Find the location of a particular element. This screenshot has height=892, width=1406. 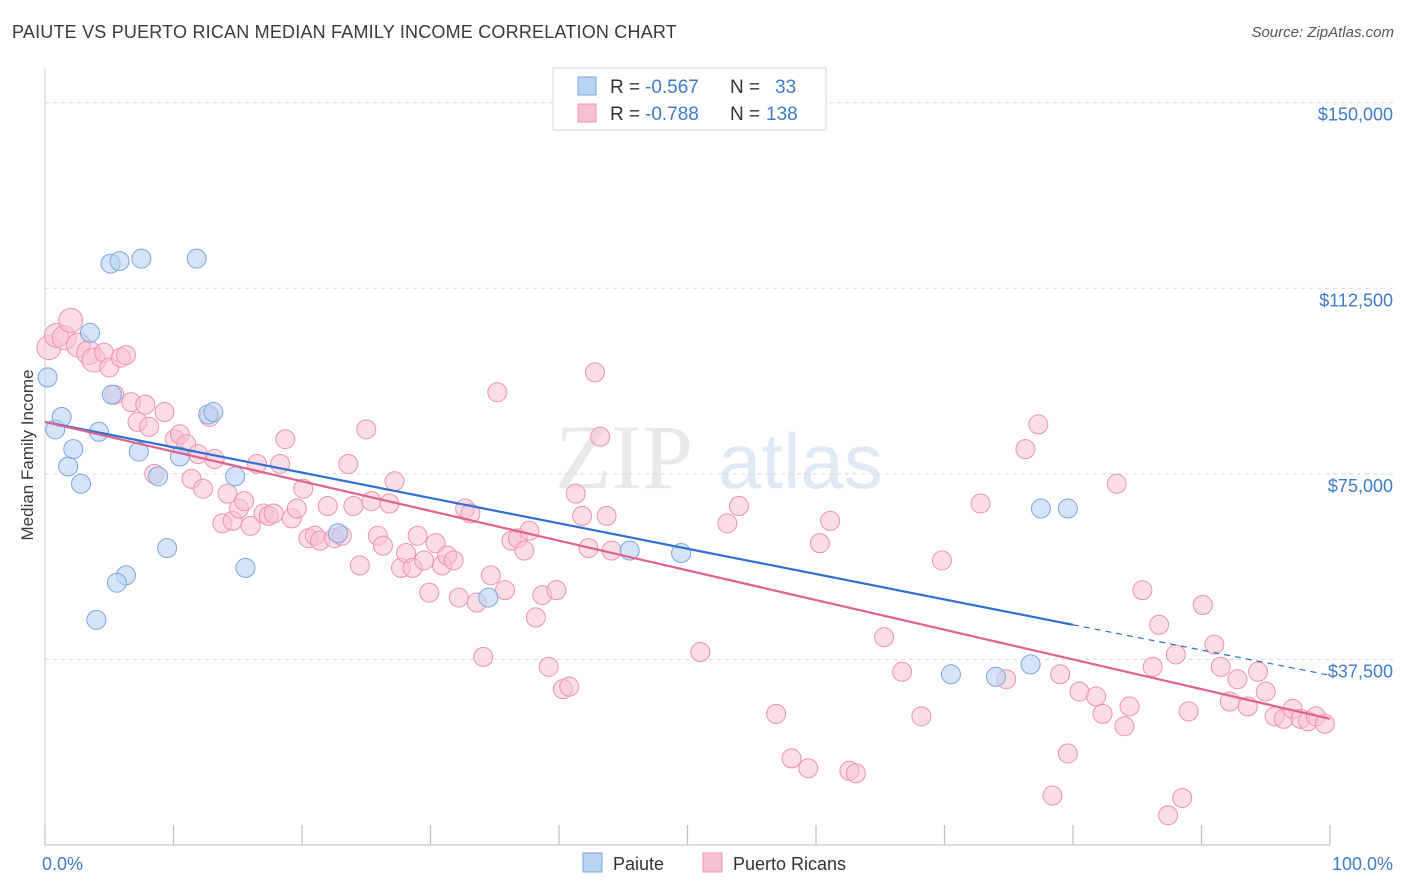

bottom-legend-puerto-ricans: Puerto Ricans is located at coordinates (789, 864).